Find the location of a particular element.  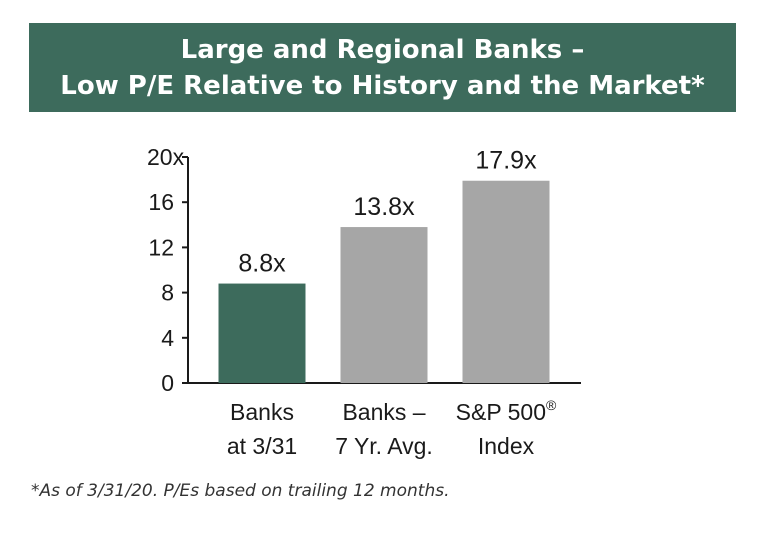

category-label: Index is located at coordinates (506, 446).